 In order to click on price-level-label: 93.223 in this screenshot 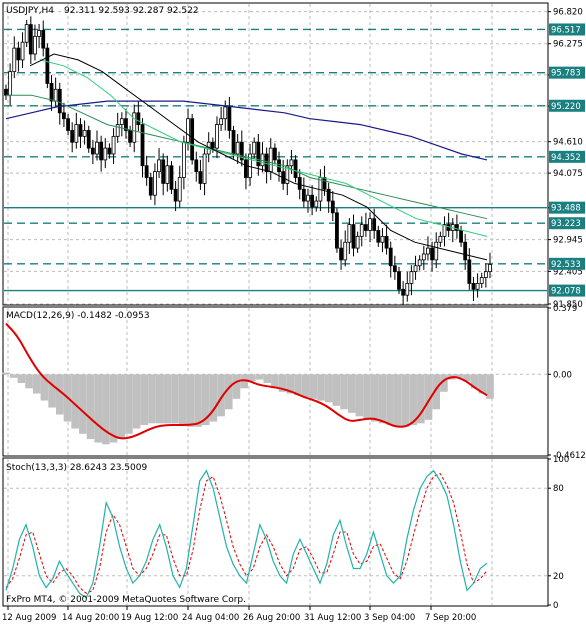, I will do `click(566, 224)`.